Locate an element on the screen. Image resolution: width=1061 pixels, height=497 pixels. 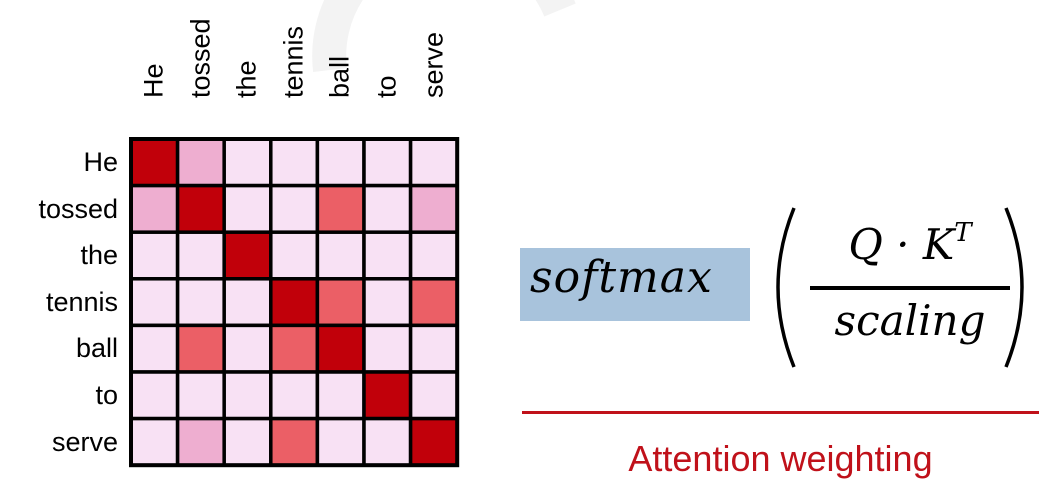
attention-cell-He-He is located at coordinates (154, 162).